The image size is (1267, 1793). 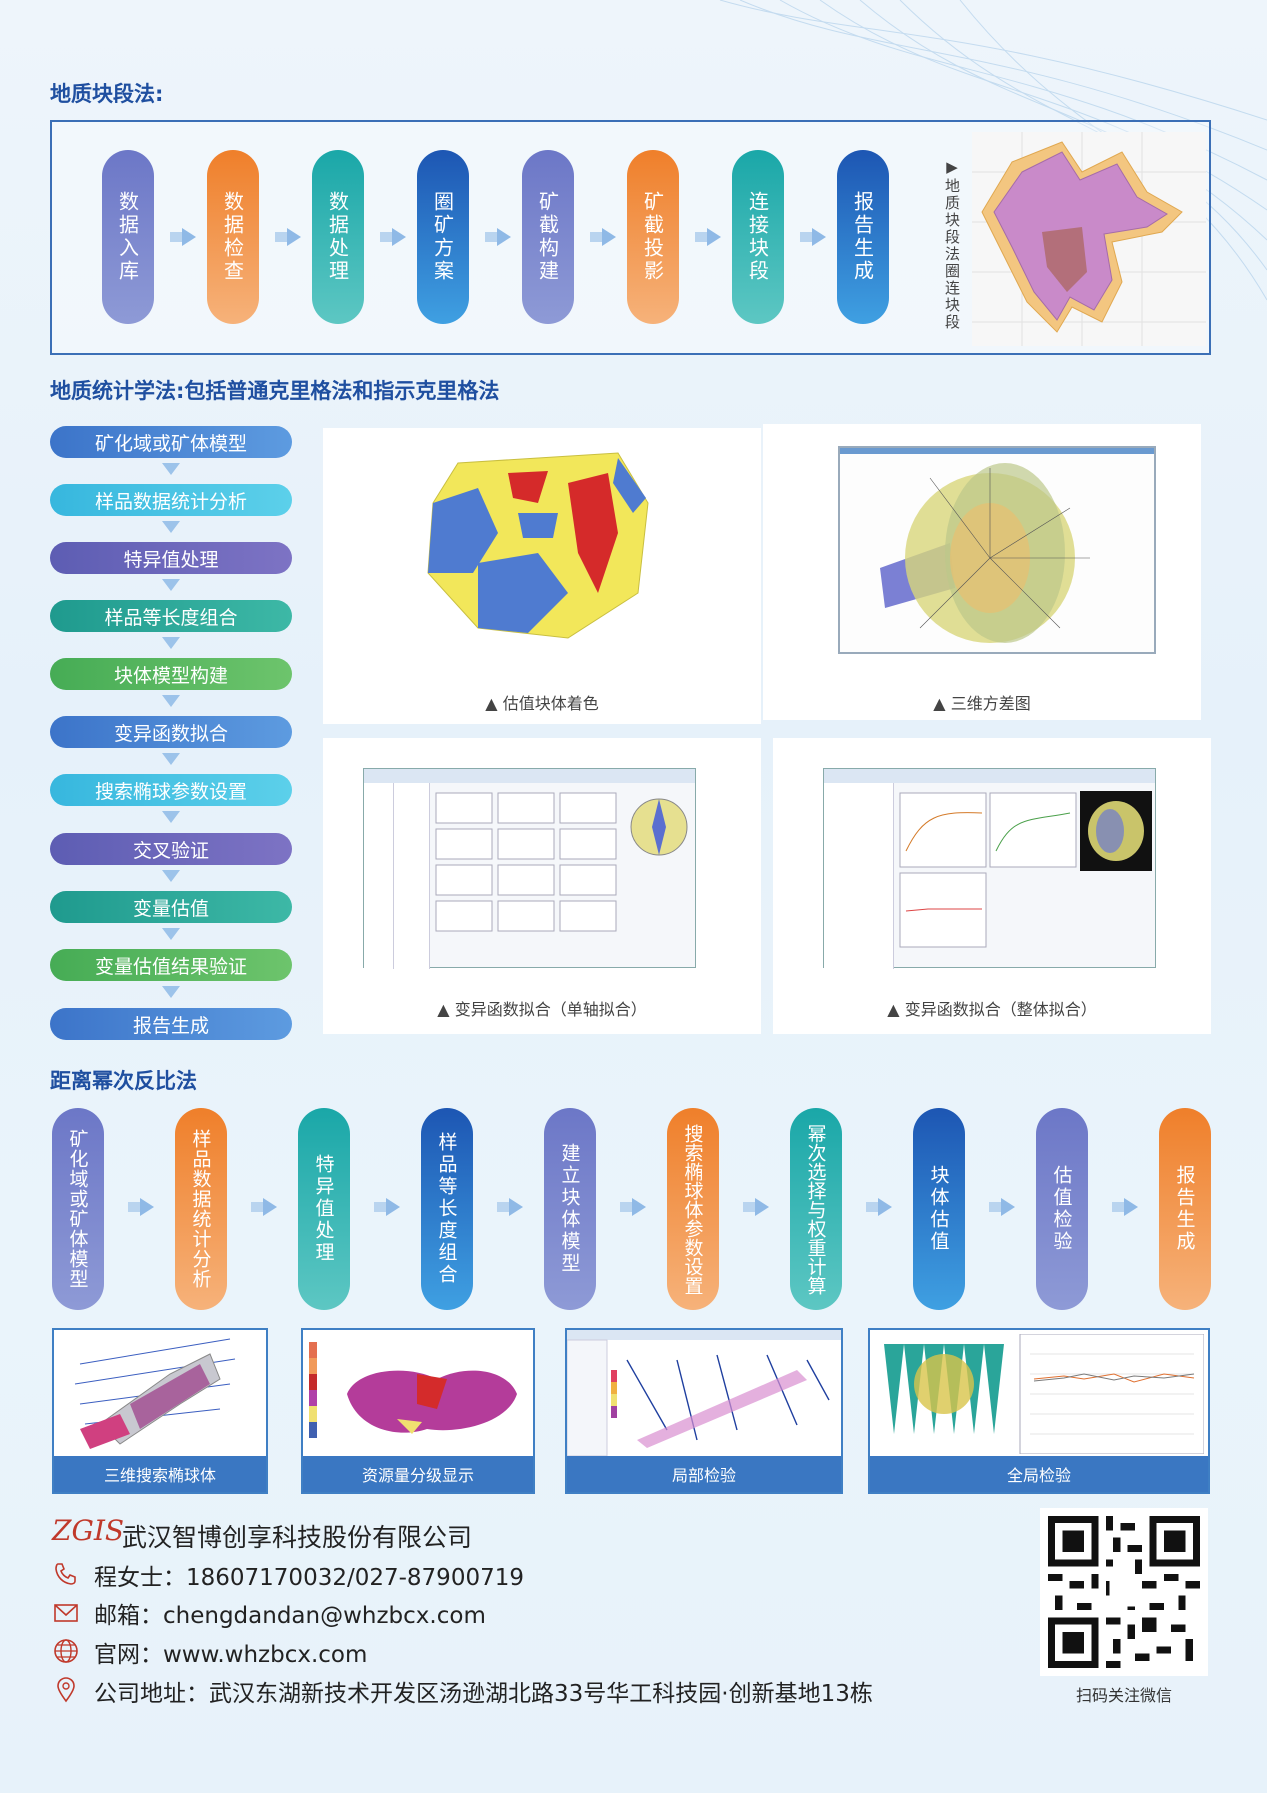 What do you see at coordinates (201, 1209) in the screenshot?
I see `flow3-step-2: 样品数据统计分析` at bounding box center [201, 1209].